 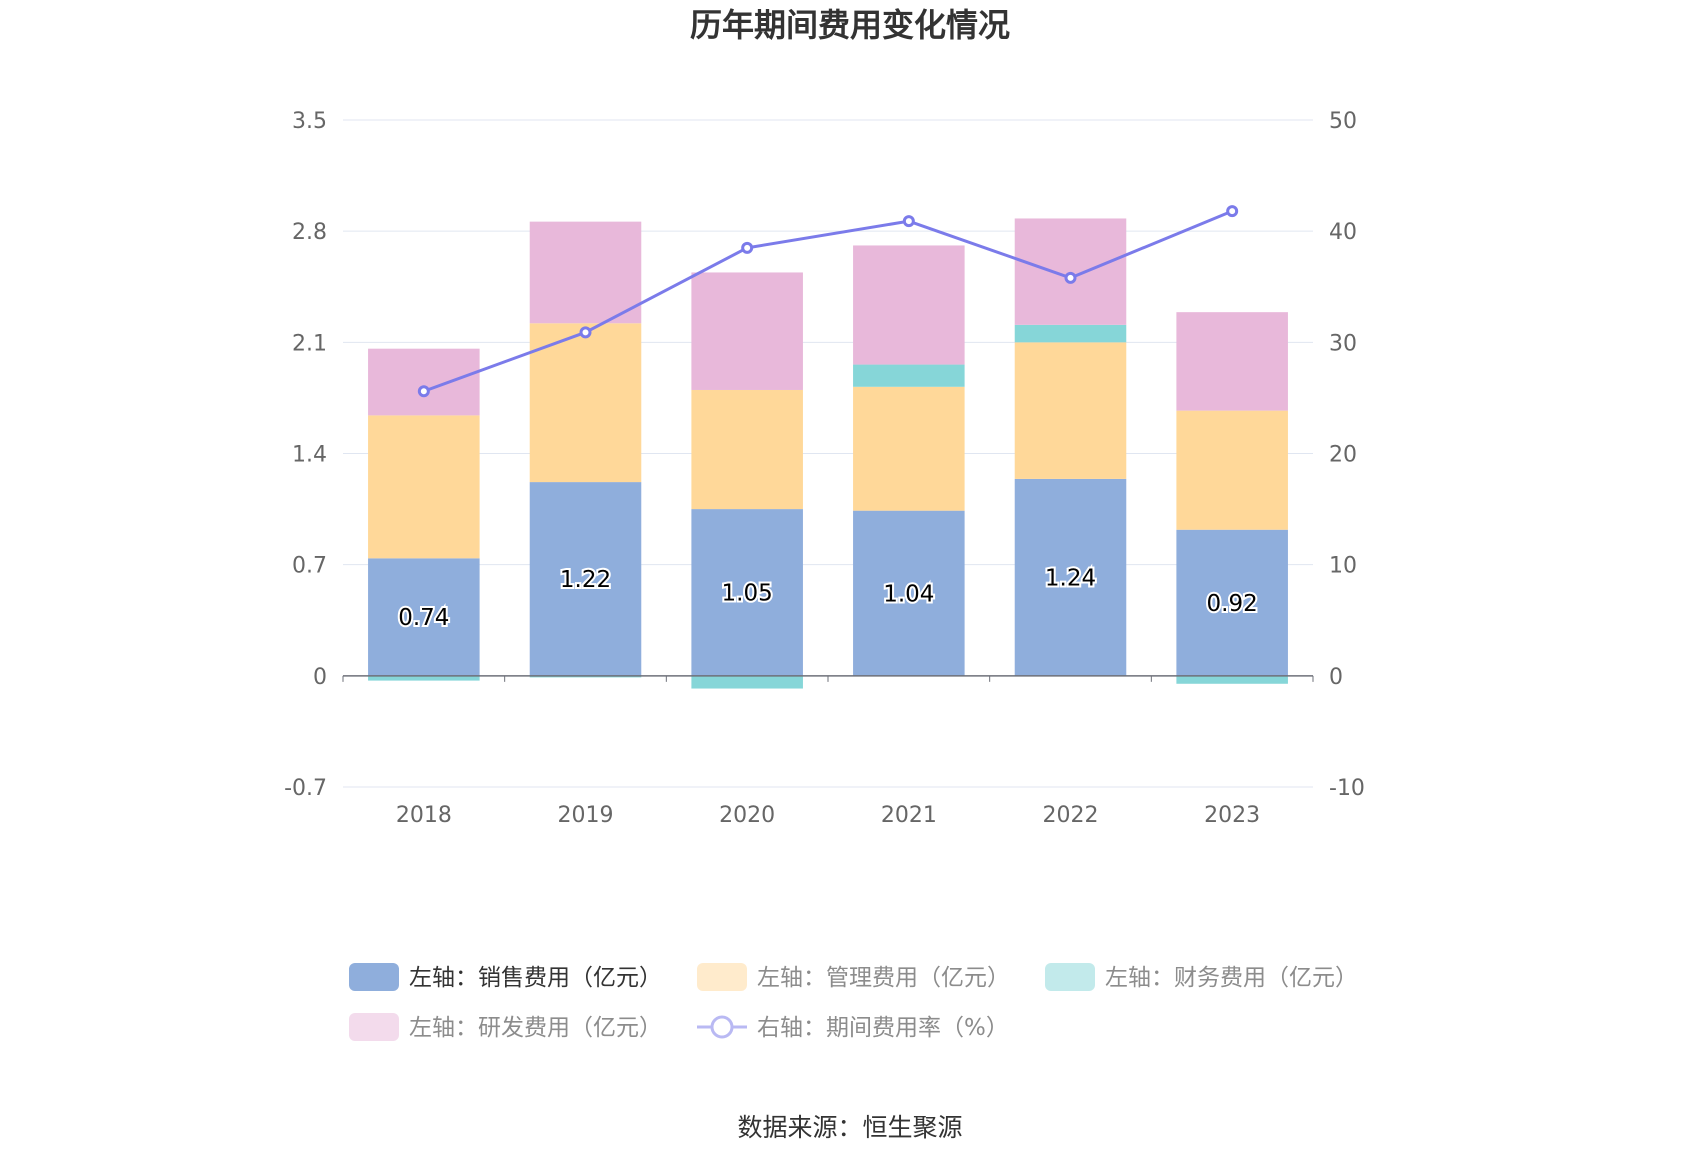 What do you see at coordinates (309, 343) in the screenshot?
I see `y-left-tick-label: 2.1` at bounding box center [309, 343].